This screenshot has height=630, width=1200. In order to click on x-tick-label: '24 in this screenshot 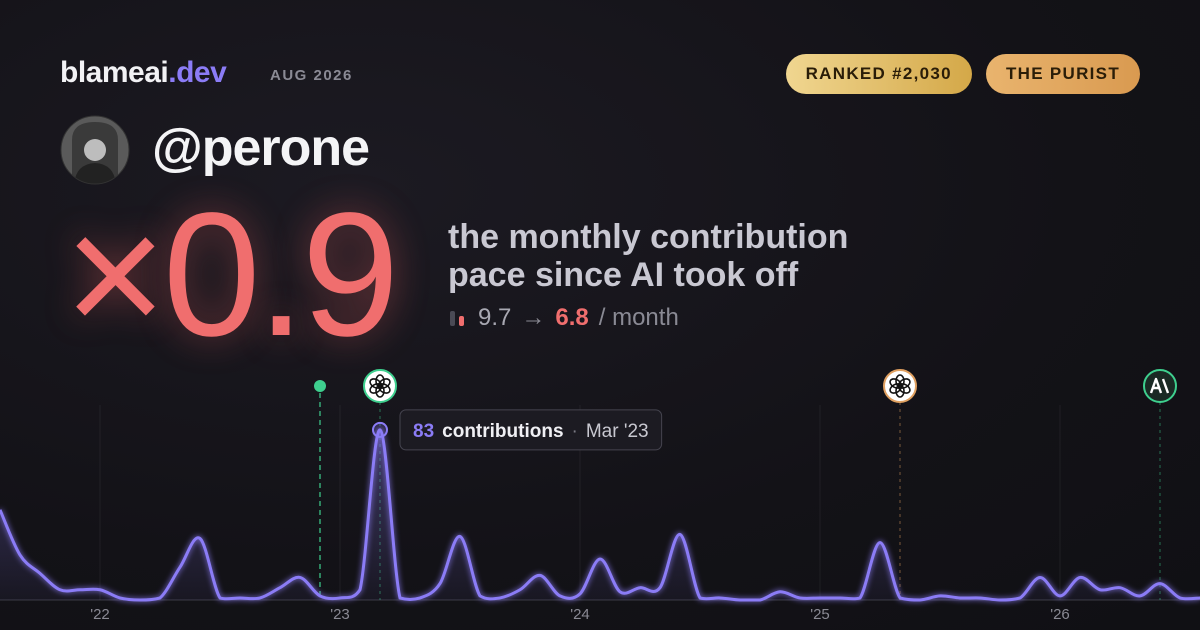, I will do `click(580, 614)`.